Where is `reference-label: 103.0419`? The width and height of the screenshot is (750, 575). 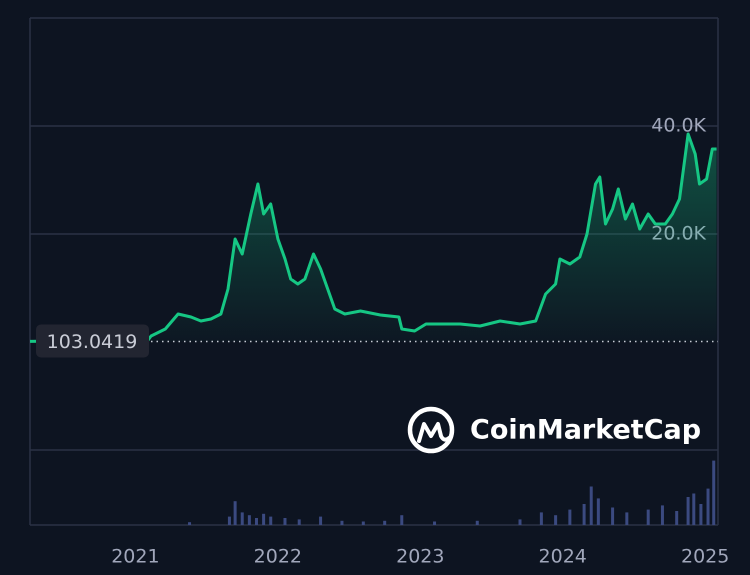
reference-label: 103.0419 is located at coordinates (92, 342).